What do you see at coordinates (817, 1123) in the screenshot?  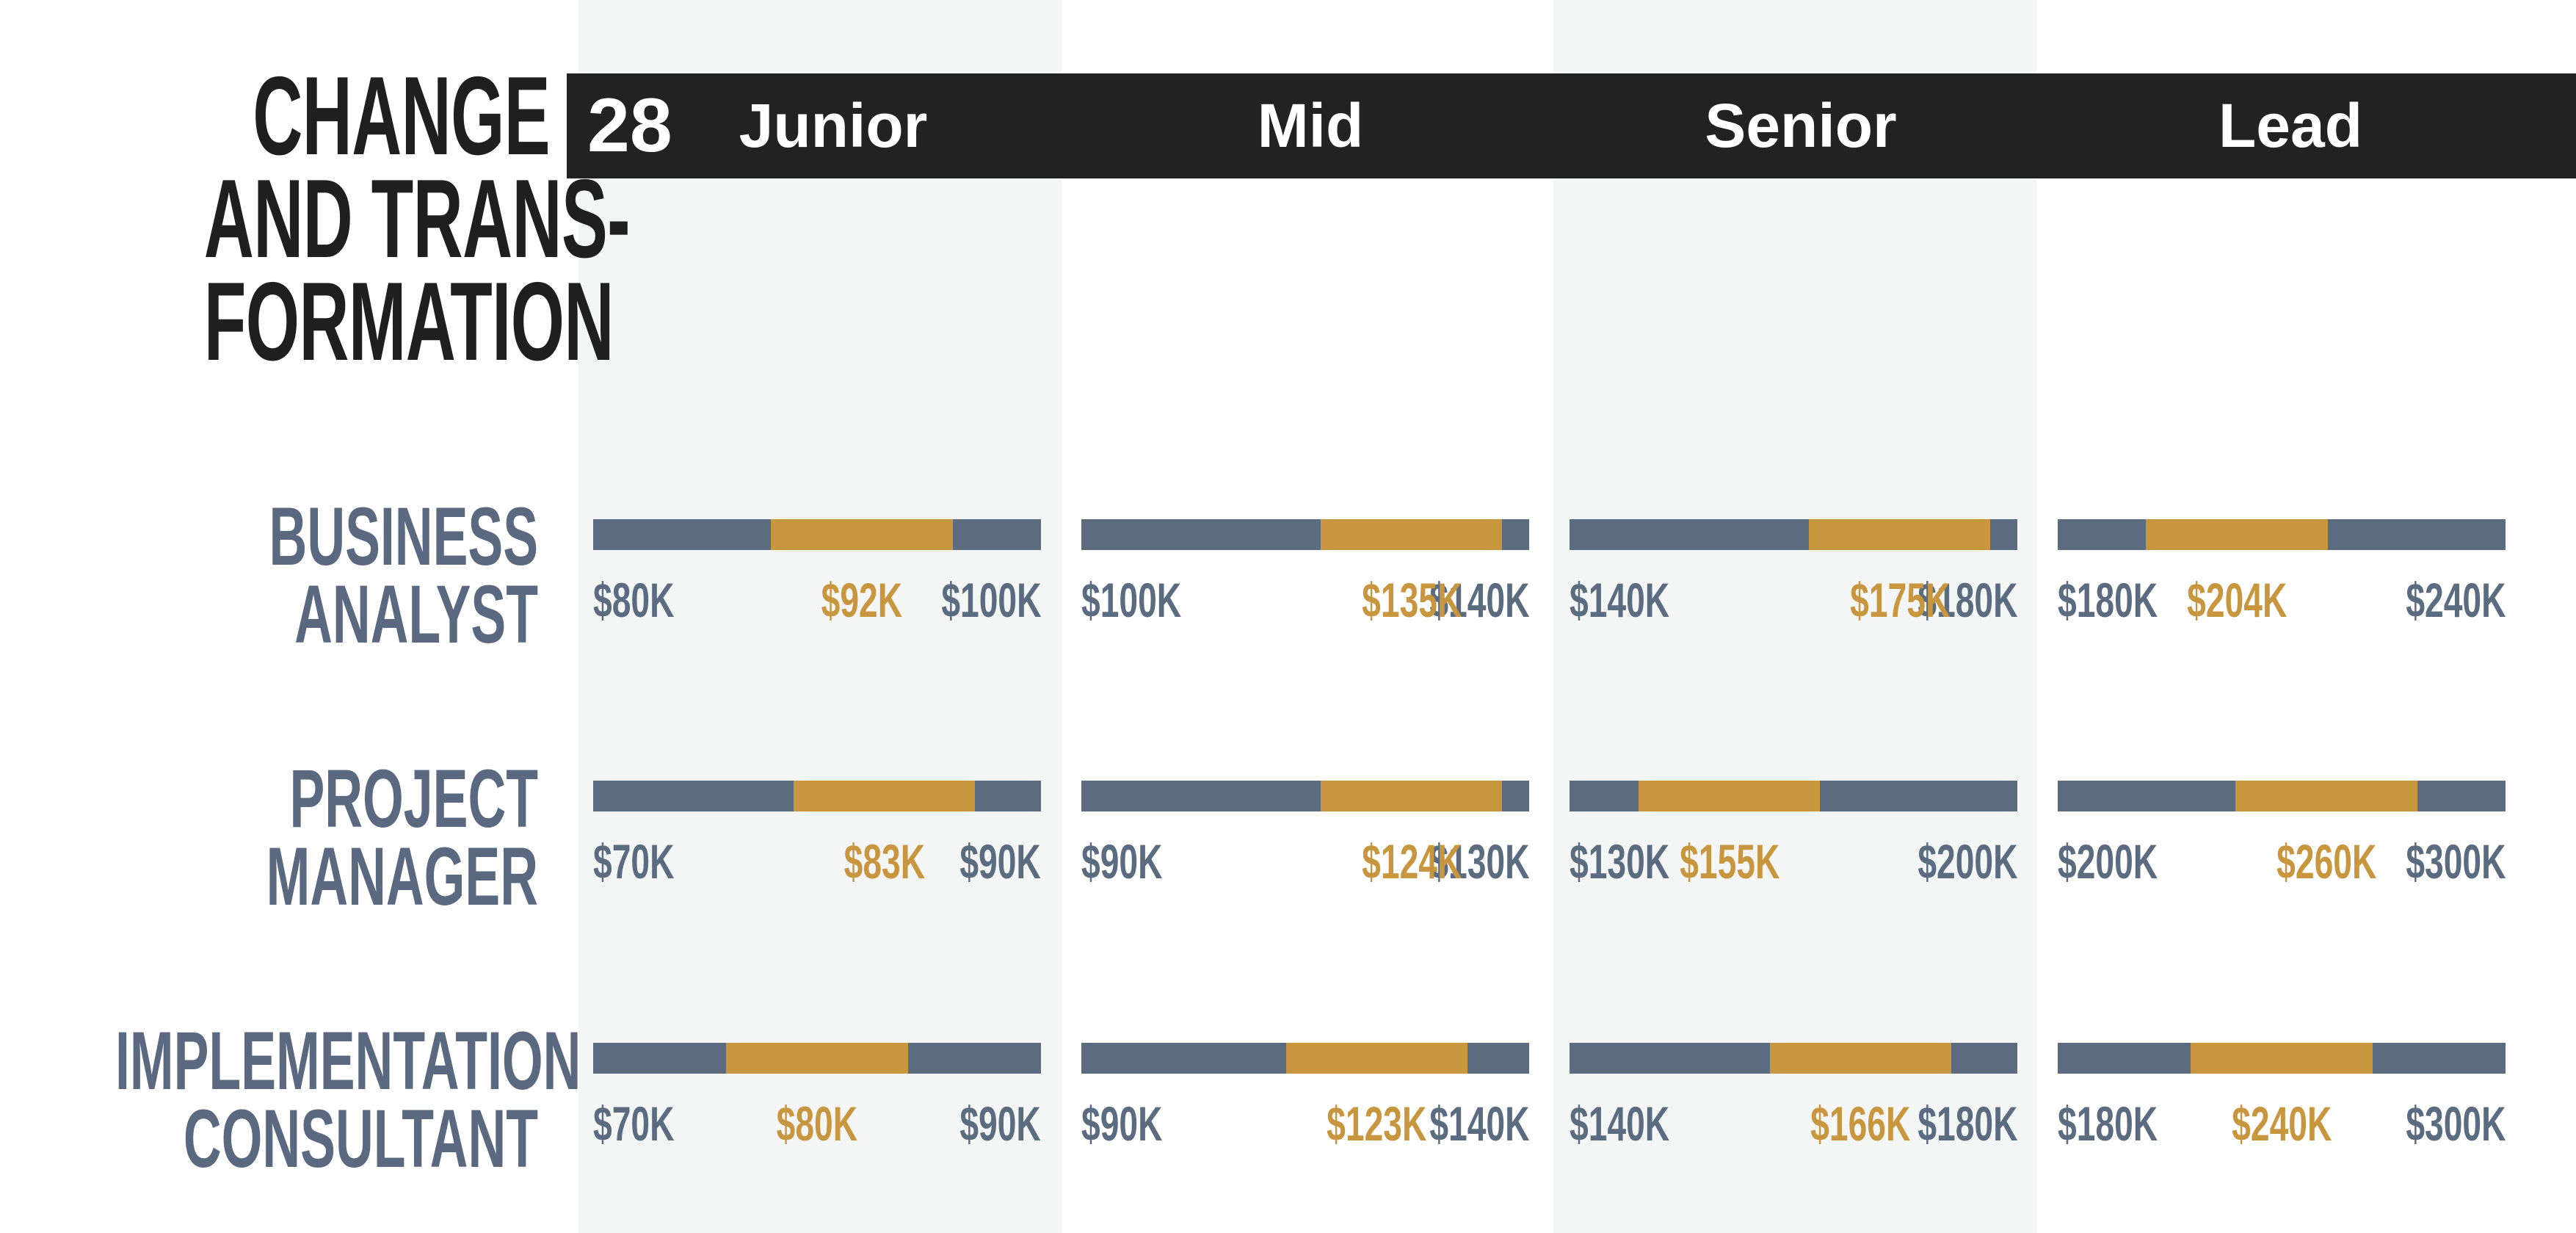 I see `salary-typical-label: $80K` at bounding box center [817, 1123].